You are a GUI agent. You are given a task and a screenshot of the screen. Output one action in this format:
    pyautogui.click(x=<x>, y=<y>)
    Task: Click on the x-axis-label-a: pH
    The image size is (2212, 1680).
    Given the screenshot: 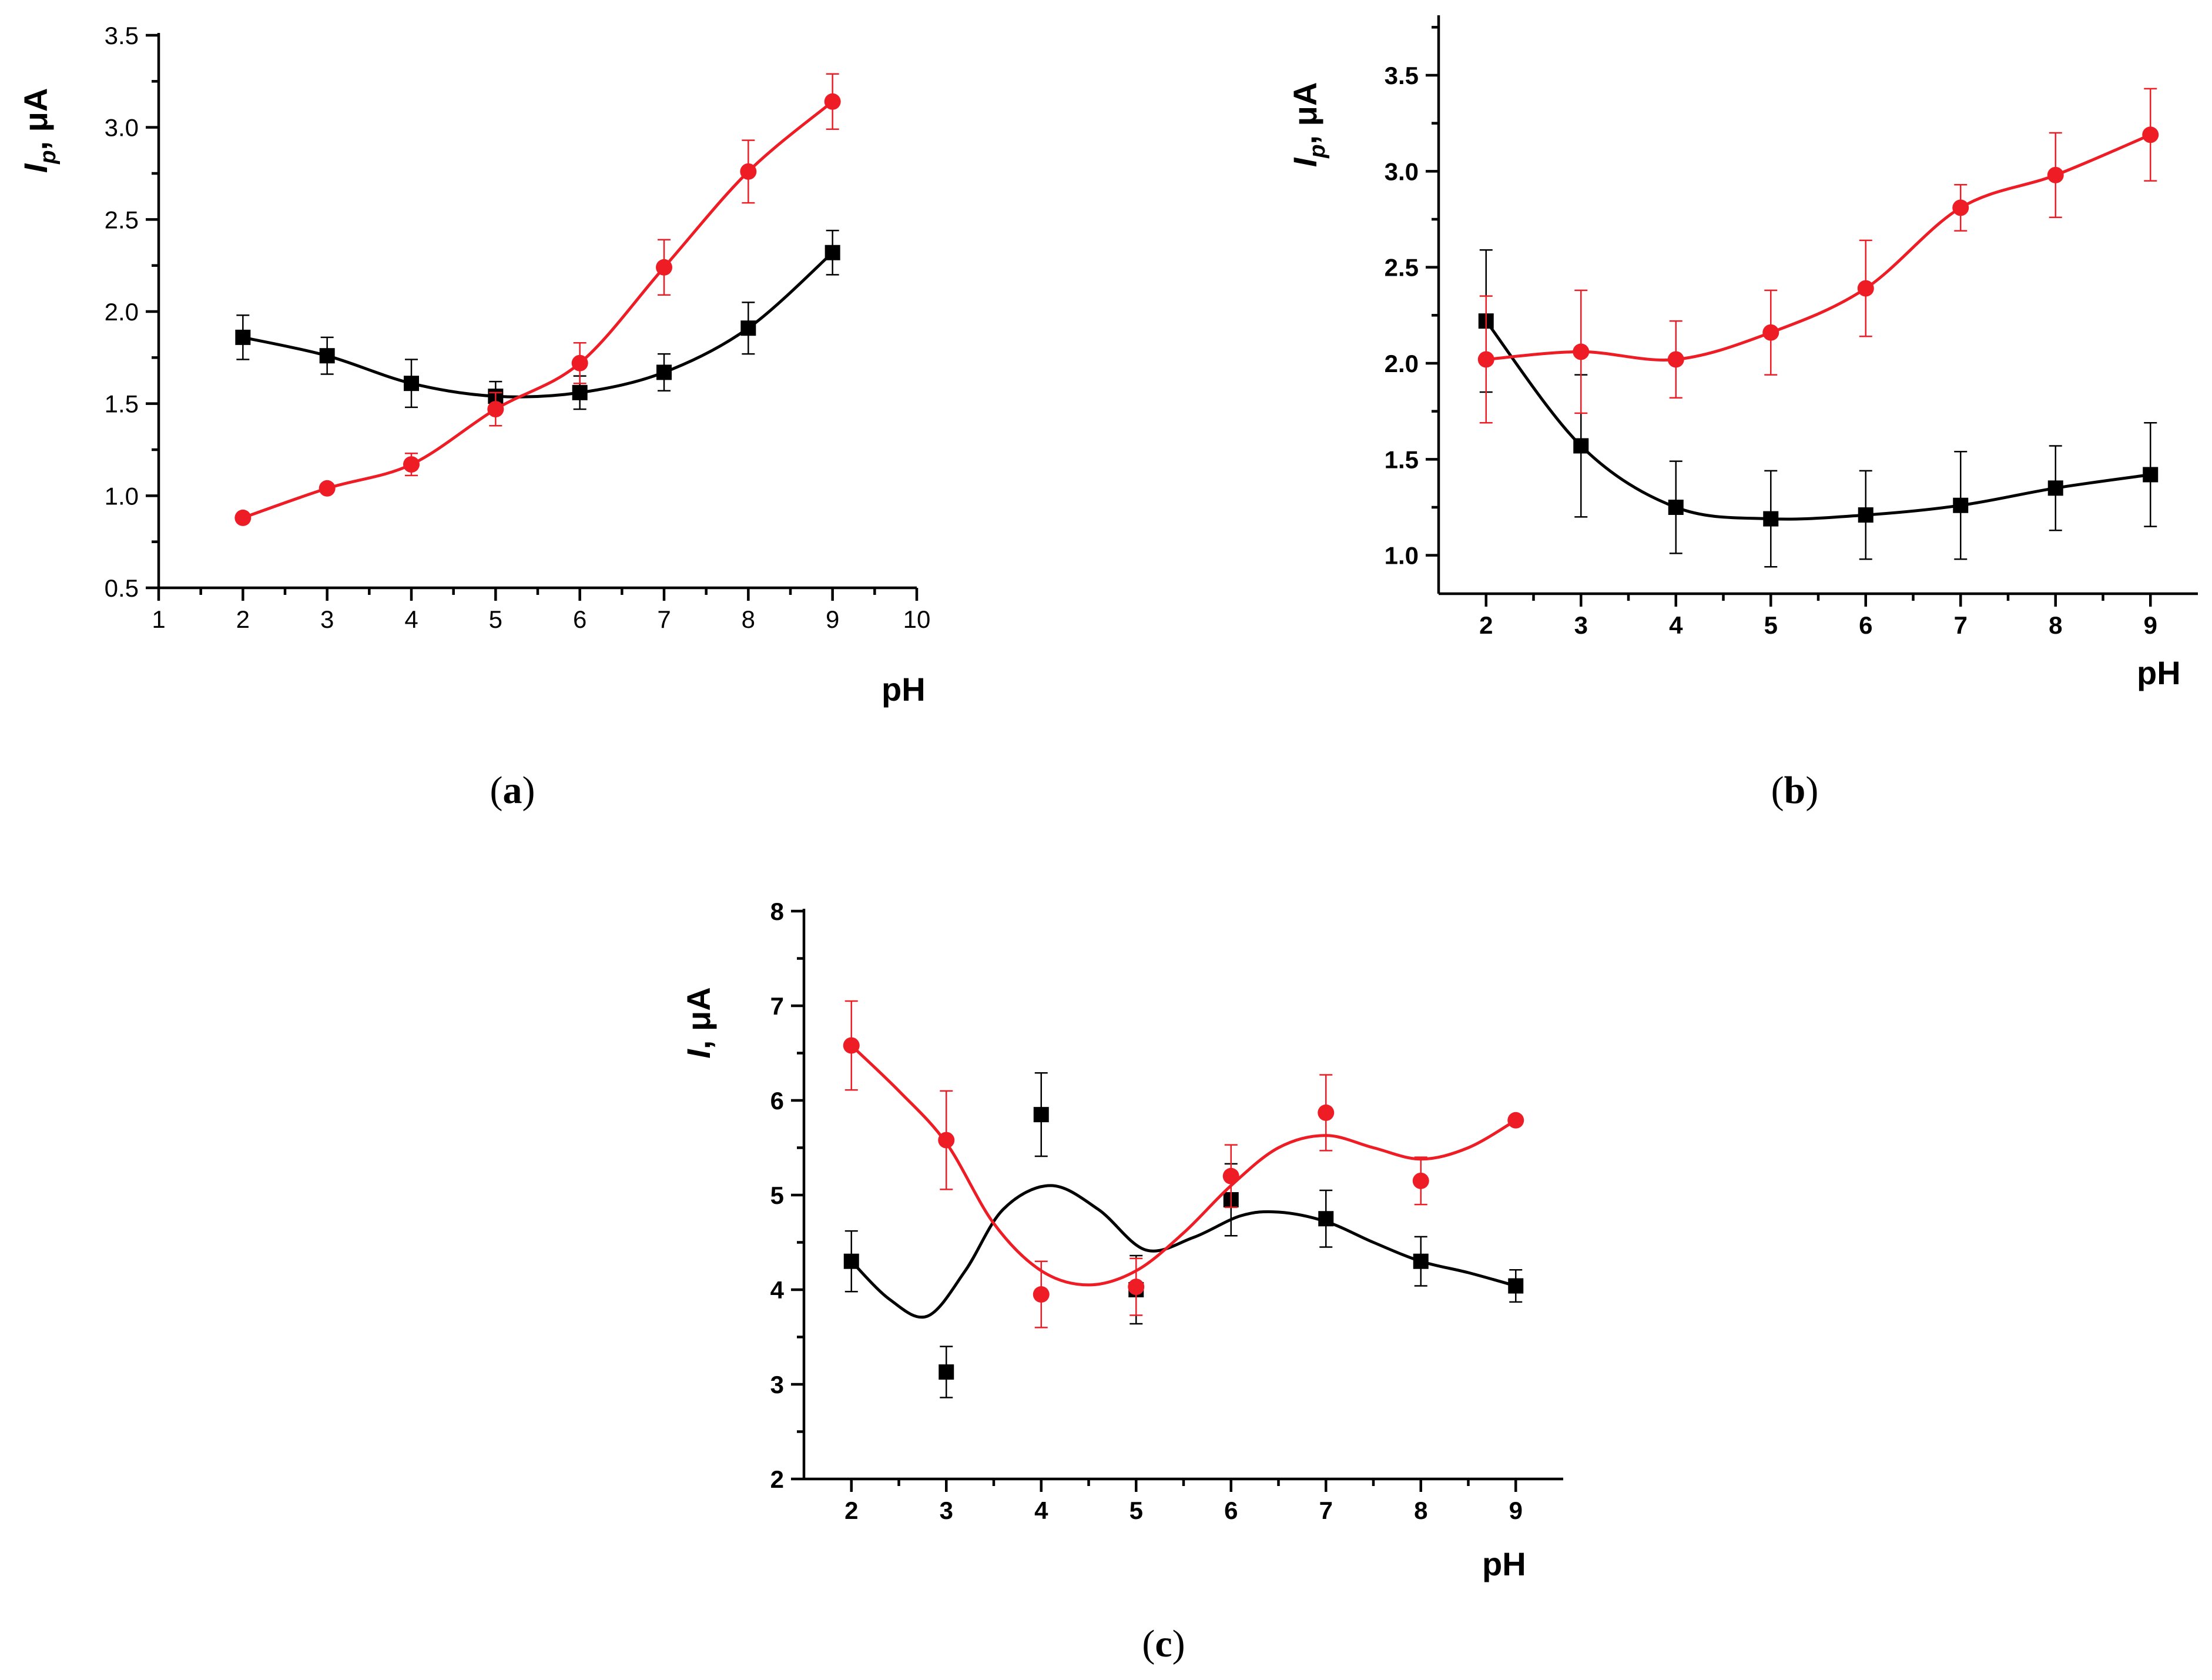 What is the action you would take?
    pyautogui.click(x=904, y=689)
    